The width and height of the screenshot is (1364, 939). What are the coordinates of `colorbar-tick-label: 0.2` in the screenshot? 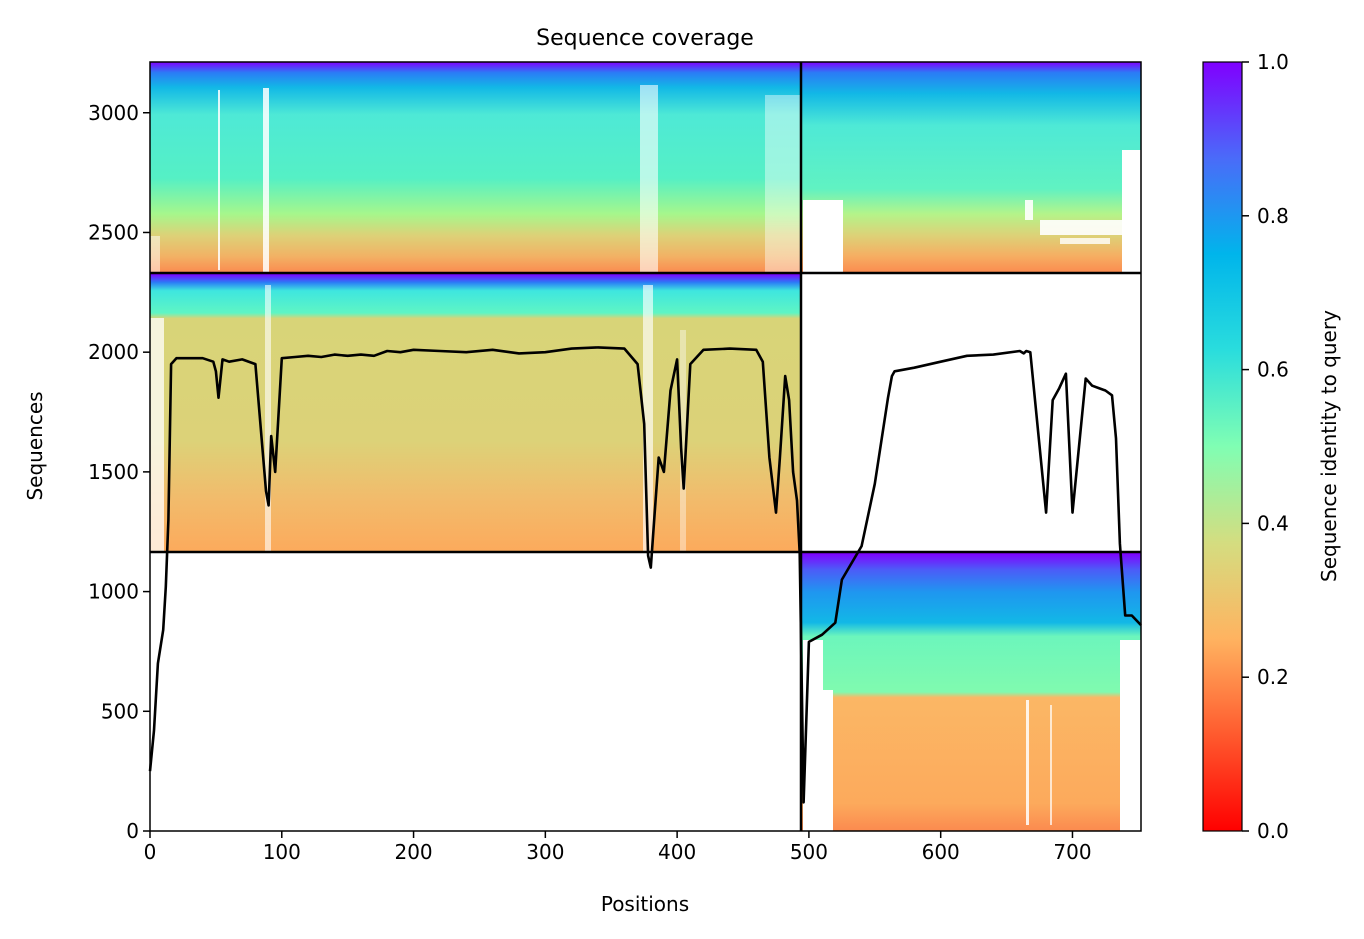 It's located at (1273, 677).